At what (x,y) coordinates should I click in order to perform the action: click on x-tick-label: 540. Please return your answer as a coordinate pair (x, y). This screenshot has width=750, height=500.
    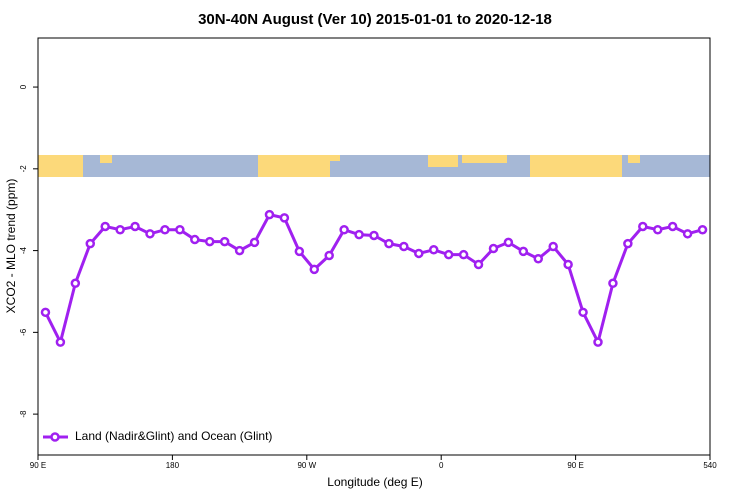
    Looking at the image, I should click on (710, 465).